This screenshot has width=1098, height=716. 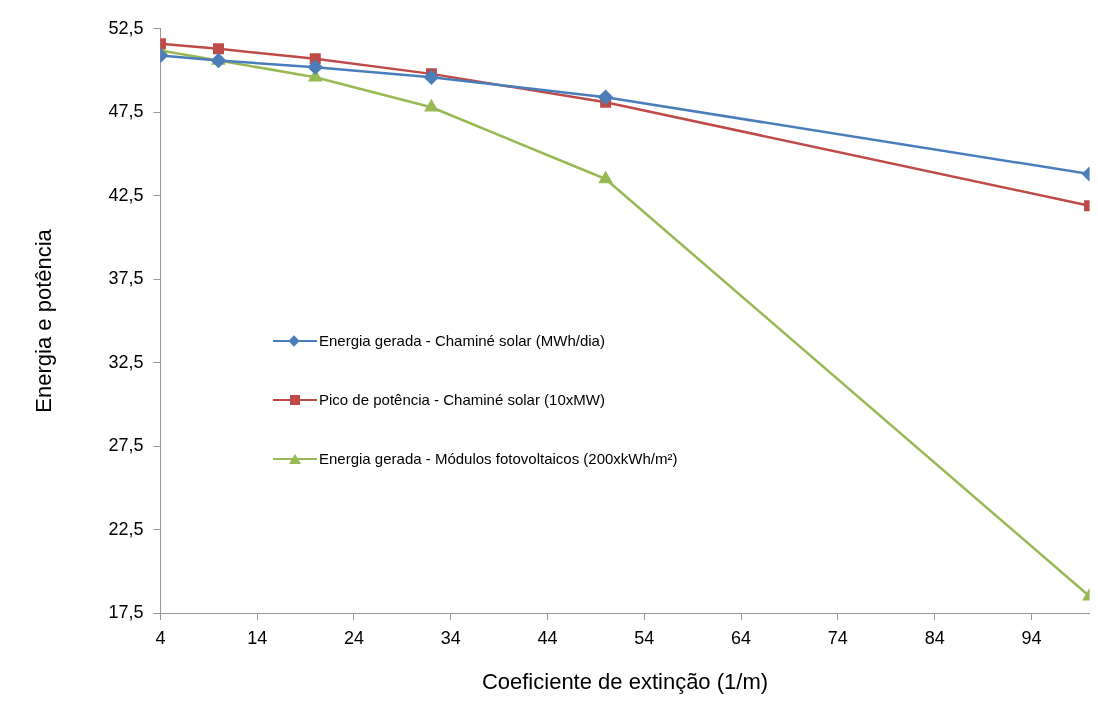 What do you see at coordinates (160, 637) in the screenshot?
I see `x-tick-label: 4` at bounding box center [160, 637].